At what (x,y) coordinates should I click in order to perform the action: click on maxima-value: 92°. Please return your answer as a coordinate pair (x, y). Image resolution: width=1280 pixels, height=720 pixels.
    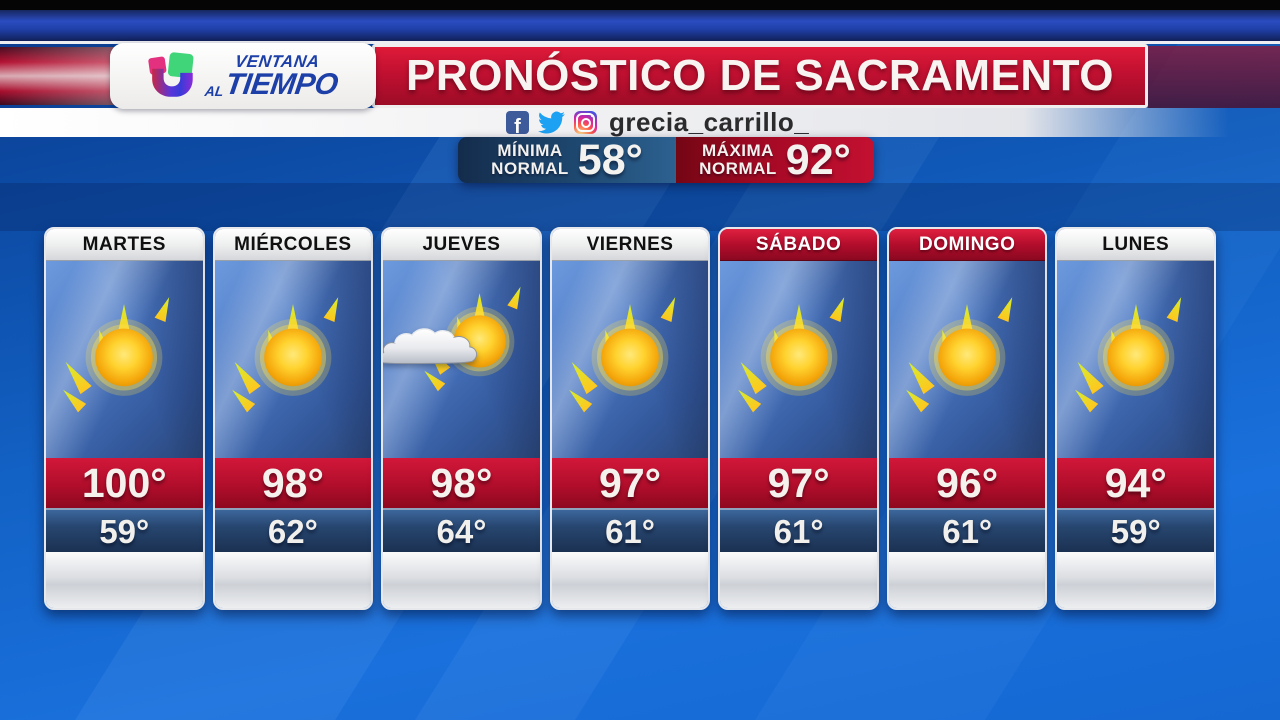
    Looking at the image, I should click on (818, 159).